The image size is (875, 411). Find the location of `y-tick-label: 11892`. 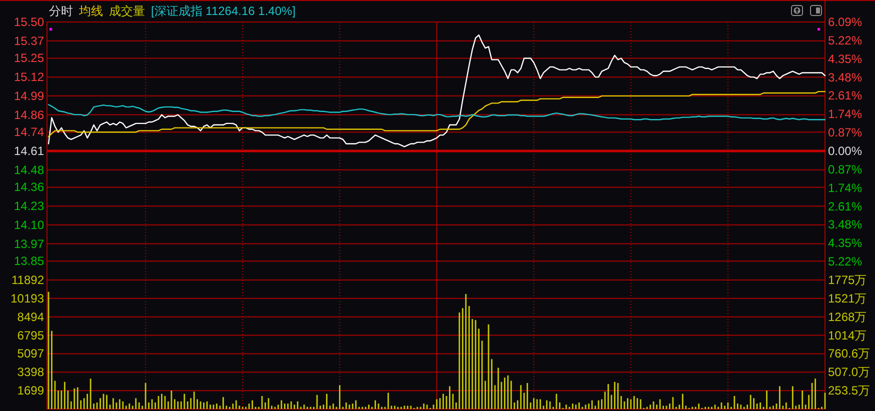

y-tick-label: 11892 is located at coordinates (28, 280).